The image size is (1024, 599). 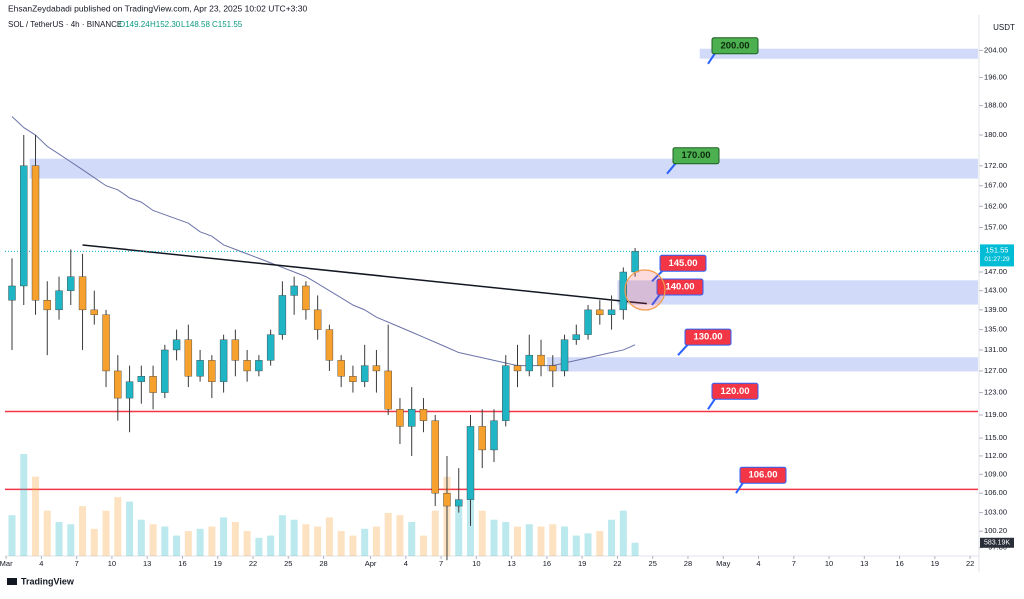 I want to click on annotation-label: 120.00, so click(x=734, y=391).